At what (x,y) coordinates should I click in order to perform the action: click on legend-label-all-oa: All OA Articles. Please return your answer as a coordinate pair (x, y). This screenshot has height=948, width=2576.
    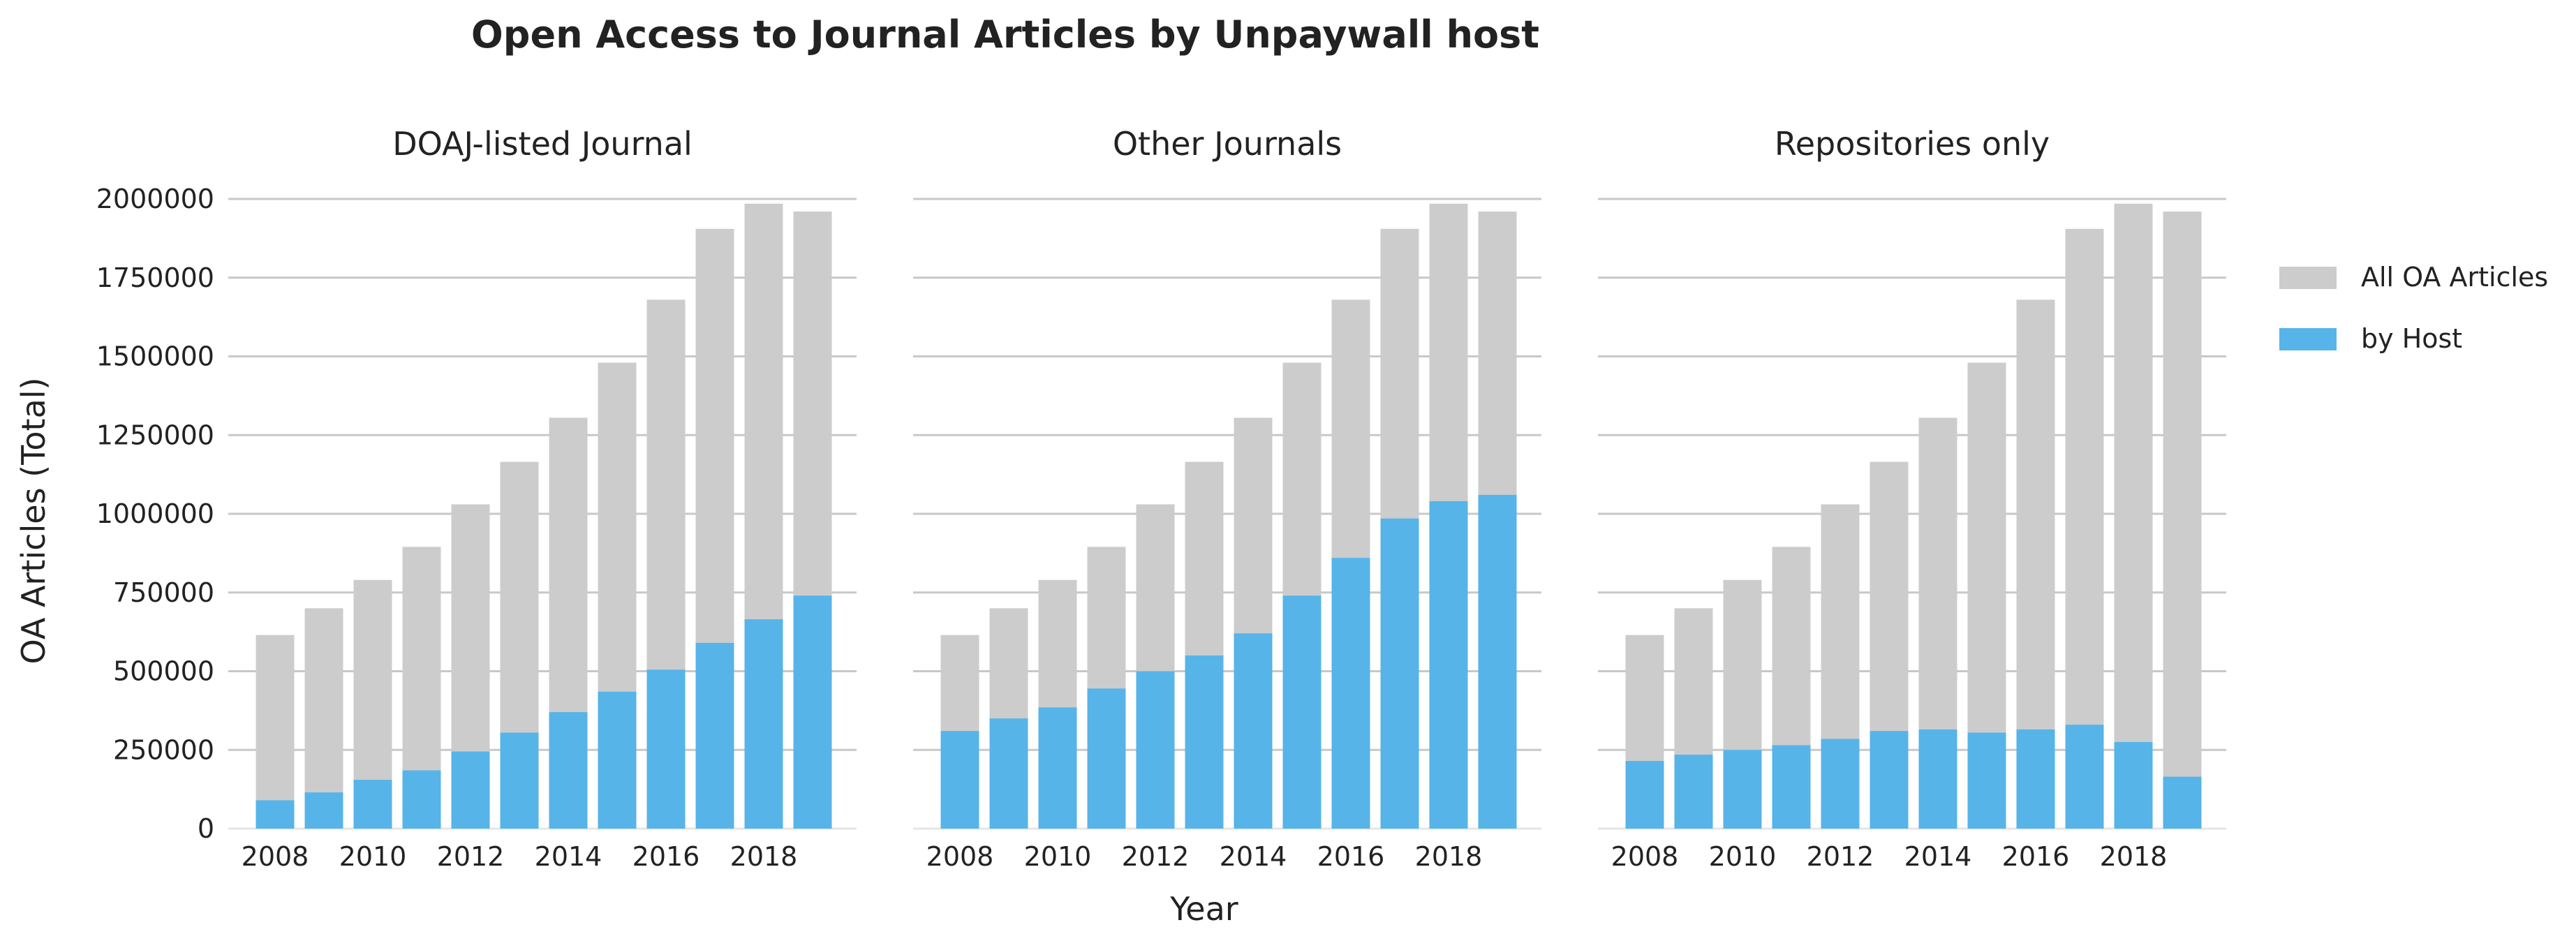
    Looking at the image, I should click on (2454, 277).